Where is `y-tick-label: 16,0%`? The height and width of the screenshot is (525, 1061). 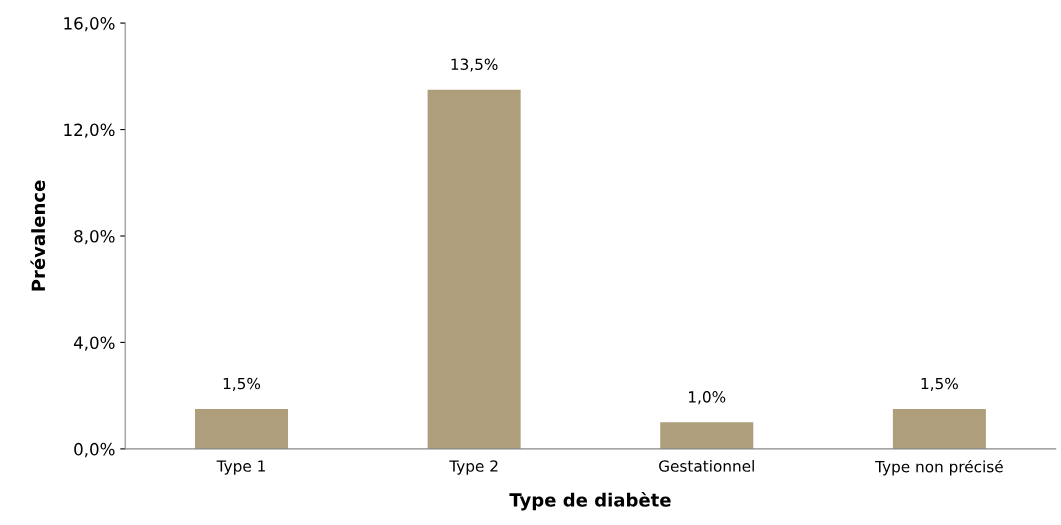
y-tick-label: 16,0% is located at coordinates (89, 24).